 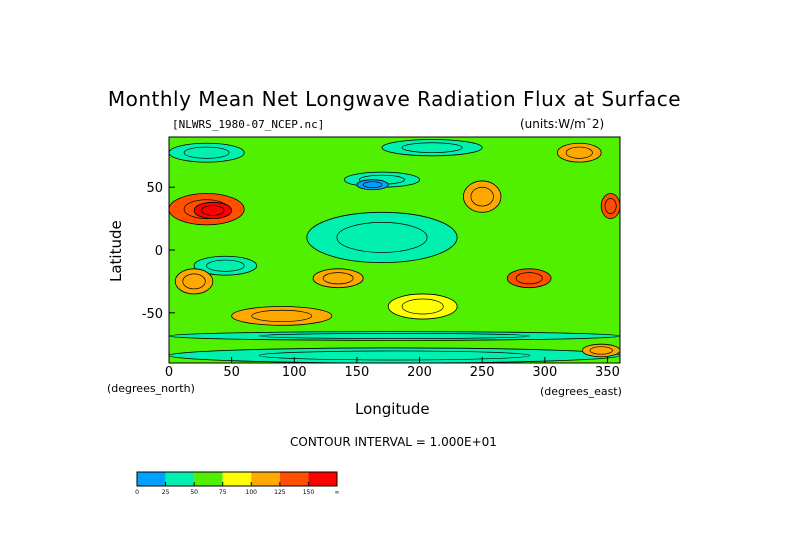 What do you see at coordinates (392, 409) in the screenshot?
I see `x-axis-label: Longitude` at bounding box center [392, 409].